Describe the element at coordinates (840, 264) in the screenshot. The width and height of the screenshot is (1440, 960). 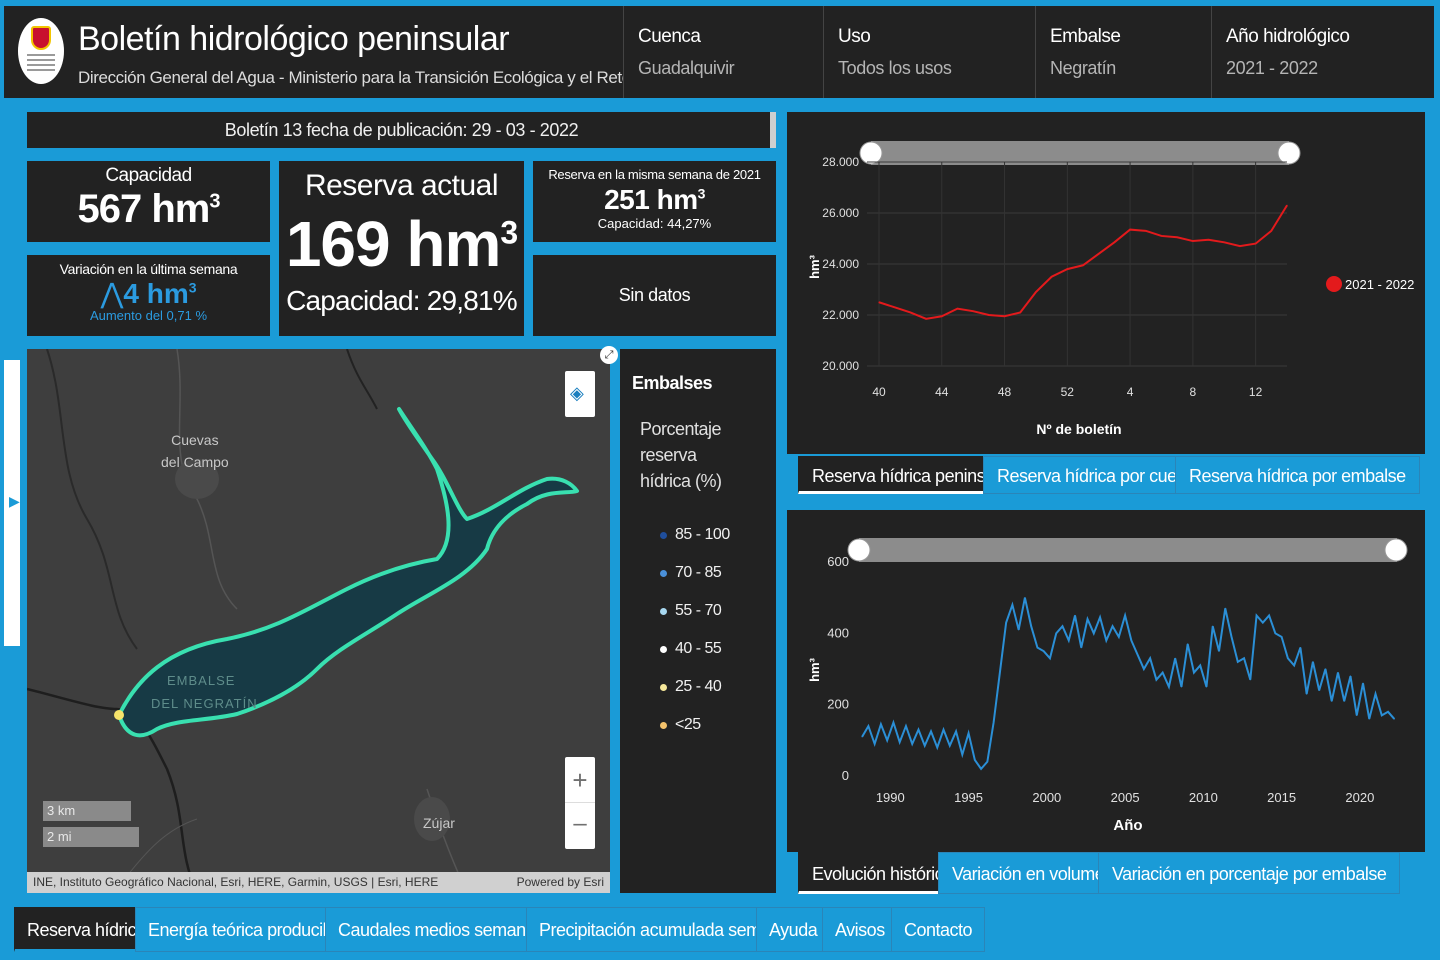
I see `y-tick-label: 24.000` at that location.